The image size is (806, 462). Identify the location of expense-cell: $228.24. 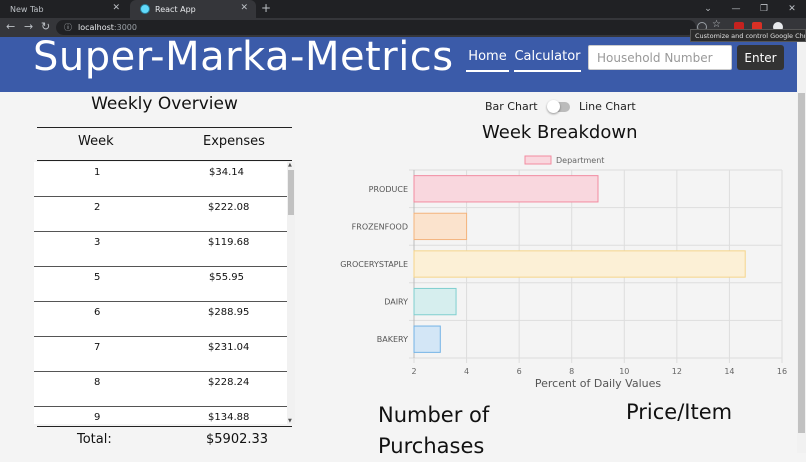
(229, 382).